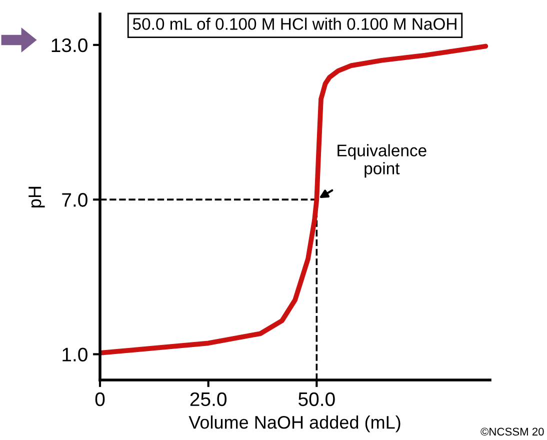 The height and width of the screenshot is (440, 547). What do you see at coordinates (70, 45) in the screenshot?
I see `y-tick-label: 13.0` at bounding box center [70, 45].